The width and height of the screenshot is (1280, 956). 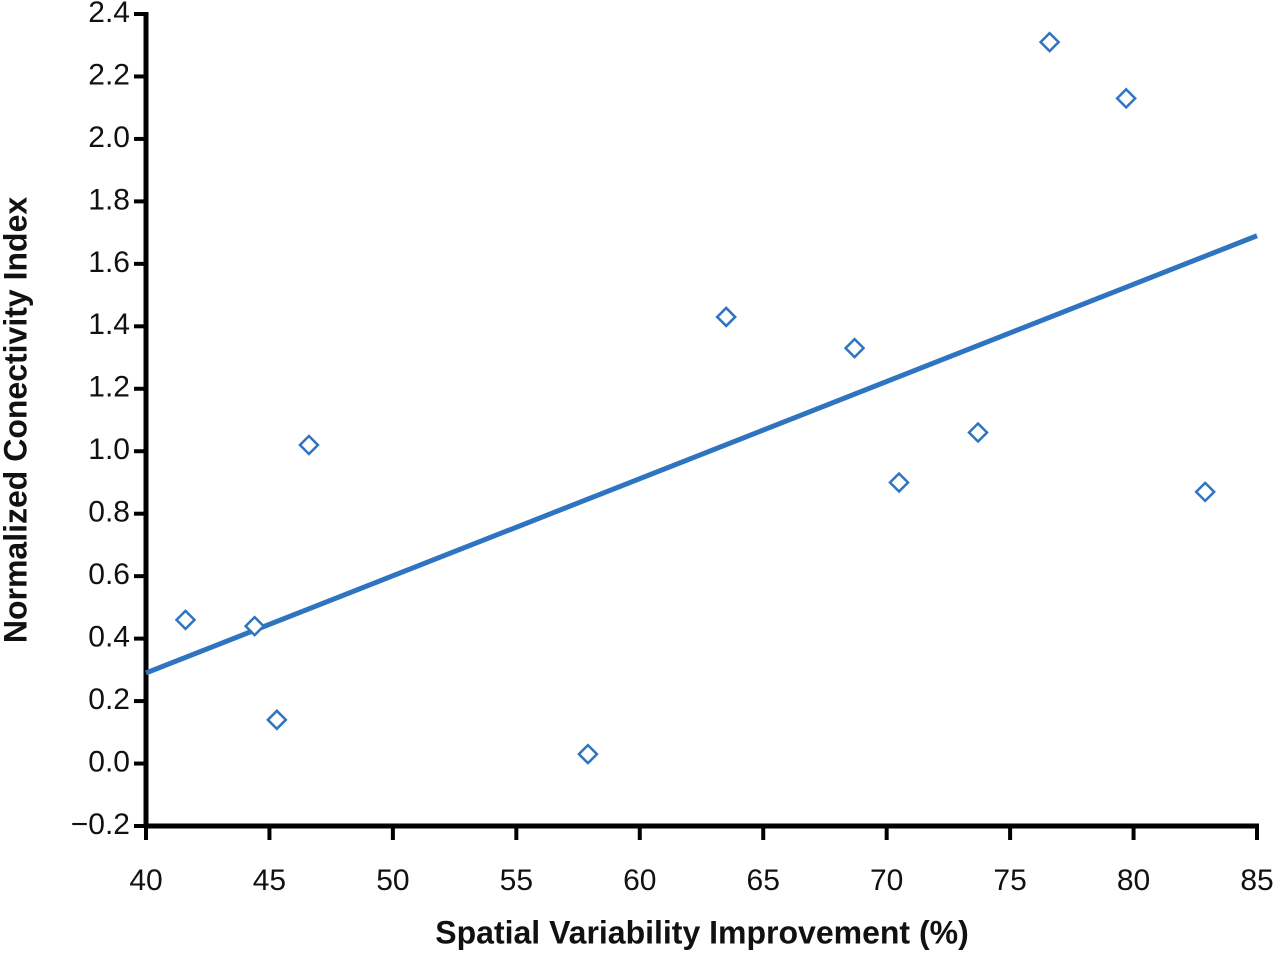 What do you see at coordinates (109, 574) in the screenshot?
I see `y-tick-label: 0.6` at bounding box center [109, 574].